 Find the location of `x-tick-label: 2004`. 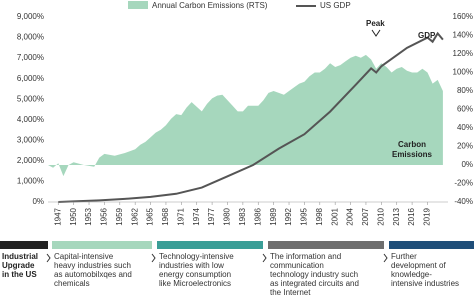

x-tick-label: 2004 is located at coordinates (350, 216).